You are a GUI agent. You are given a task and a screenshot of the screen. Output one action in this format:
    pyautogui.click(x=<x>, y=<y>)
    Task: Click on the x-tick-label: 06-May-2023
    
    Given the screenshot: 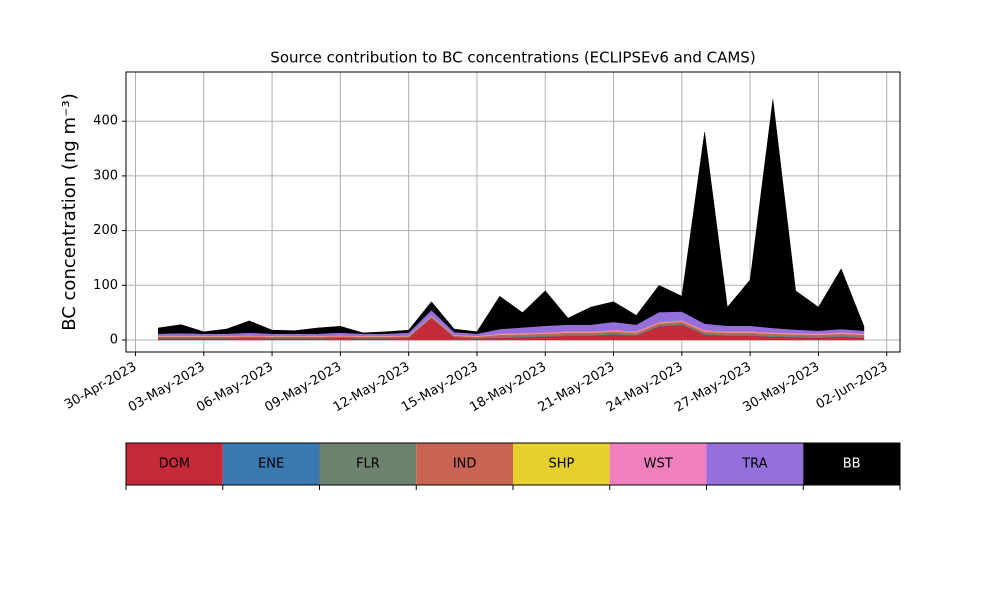 What is the action you would take?
    pyautogui.click(x=235, y=388)
    